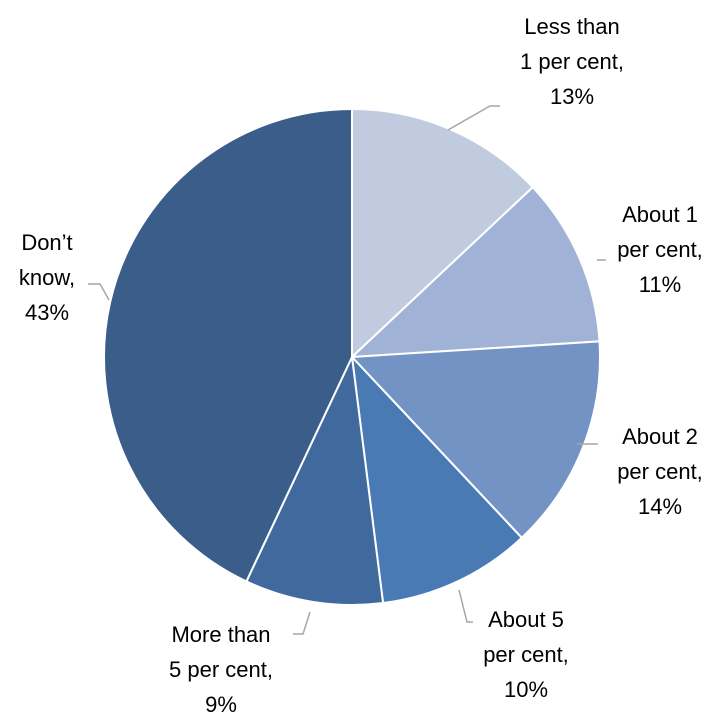  I want to click on pie-slice-about-2-per-cent, so click(476, 439).